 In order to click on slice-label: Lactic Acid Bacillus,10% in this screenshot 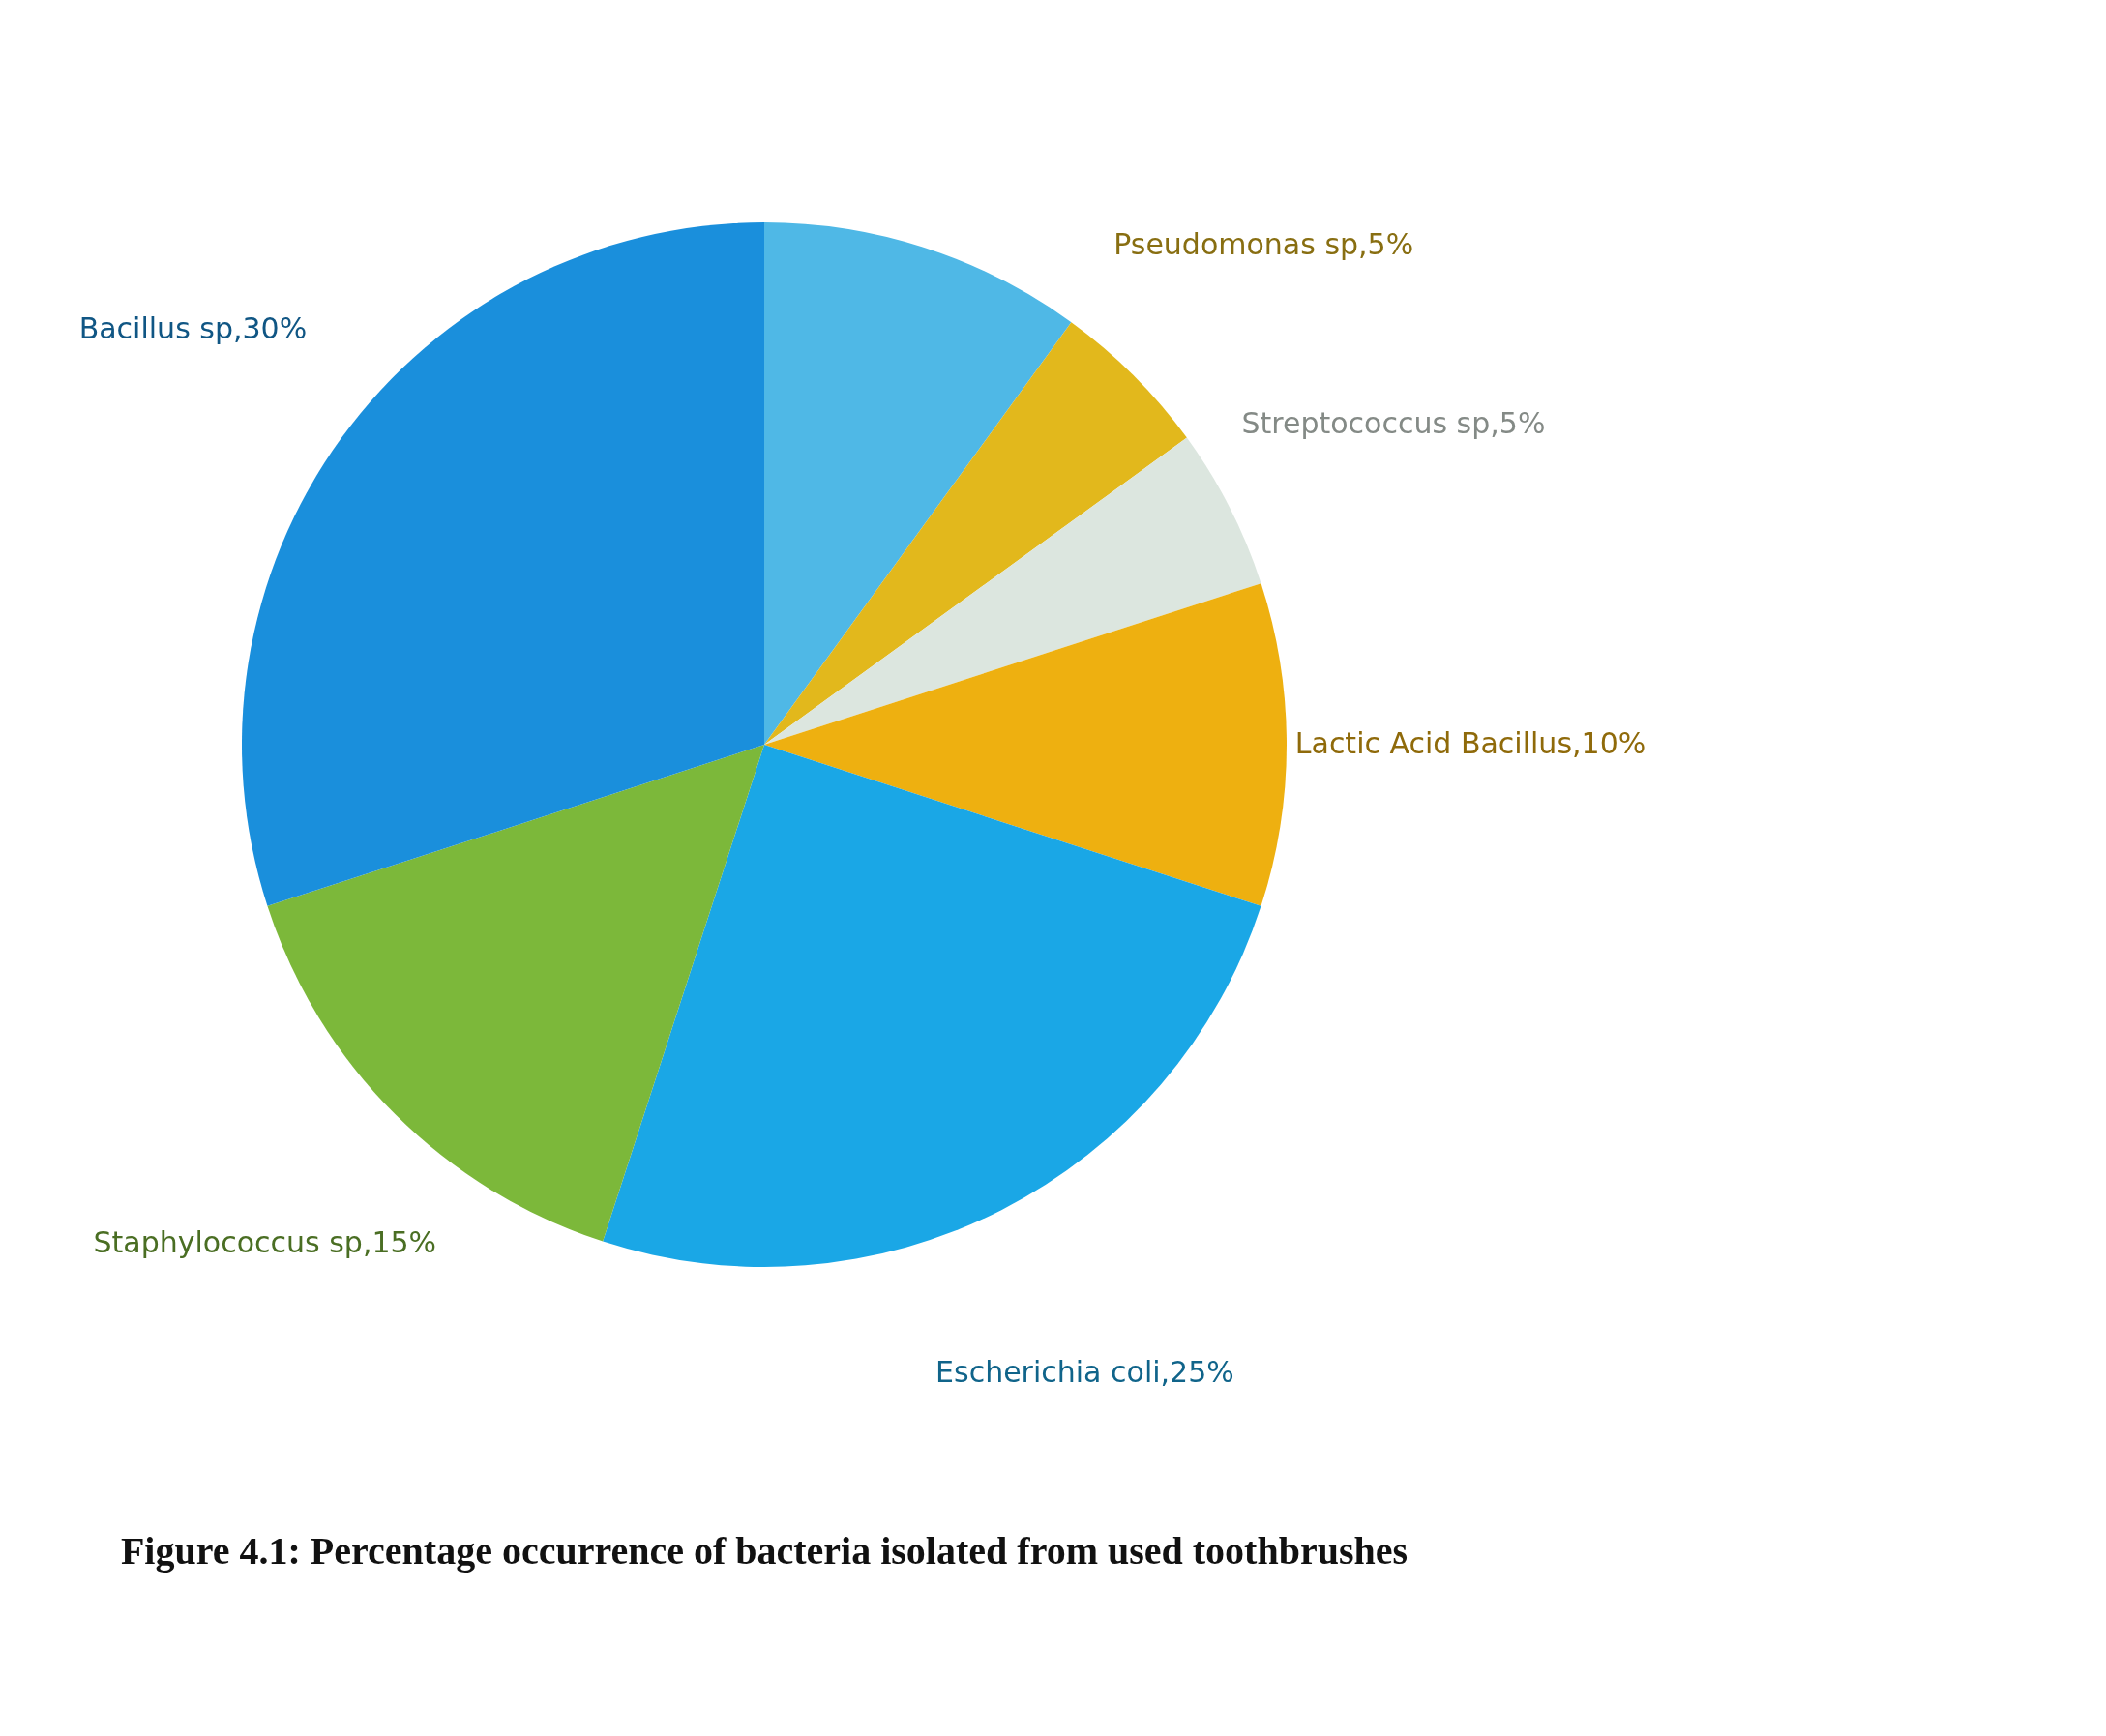, I will do `click(1470, 743)`.